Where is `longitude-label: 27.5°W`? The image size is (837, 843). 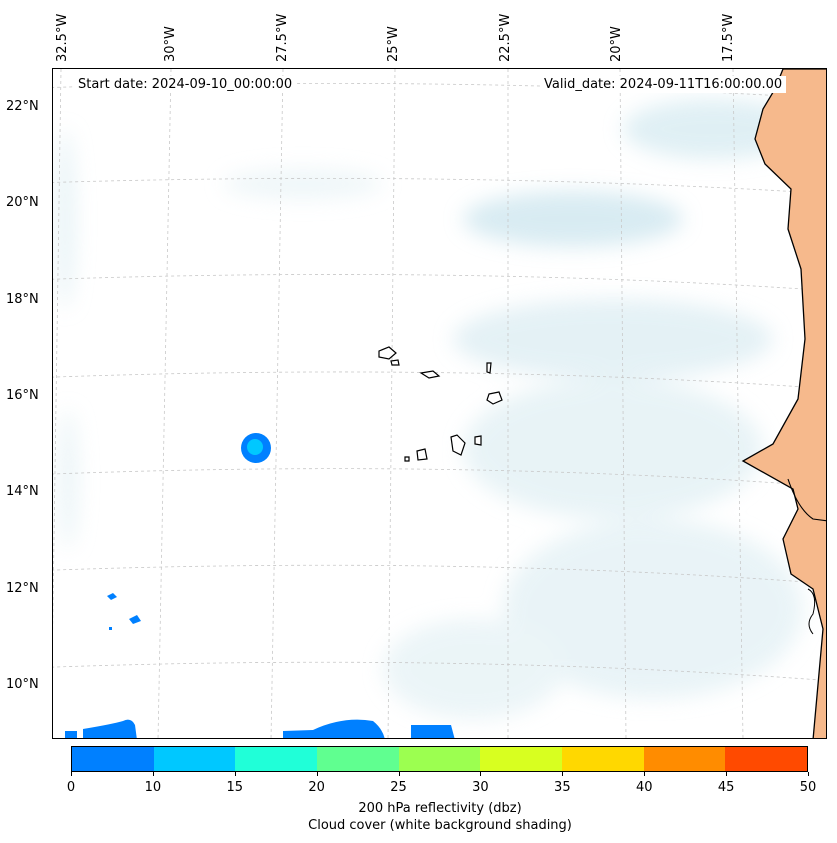 longitude-label: 27.5°W is located at coordinates (282, 37).